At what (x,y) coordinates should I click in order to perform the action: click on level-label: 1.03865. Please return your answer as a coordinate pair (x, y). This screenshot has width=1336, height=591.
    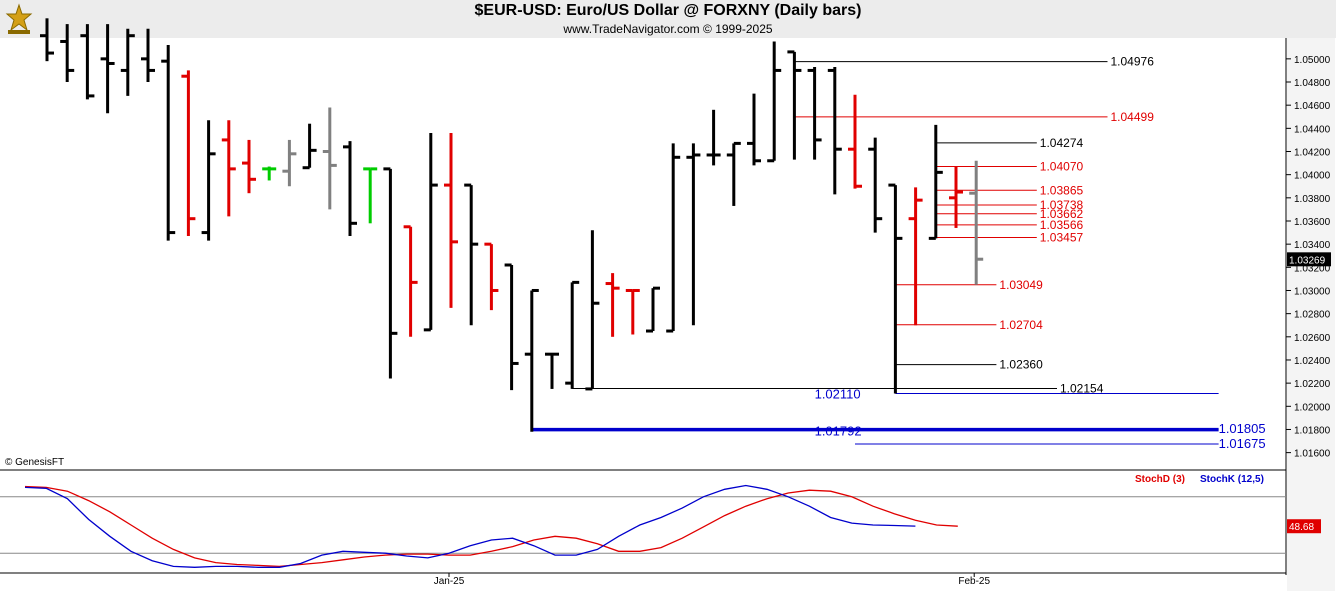
    Looking at the image, I should click on (1062, 190).